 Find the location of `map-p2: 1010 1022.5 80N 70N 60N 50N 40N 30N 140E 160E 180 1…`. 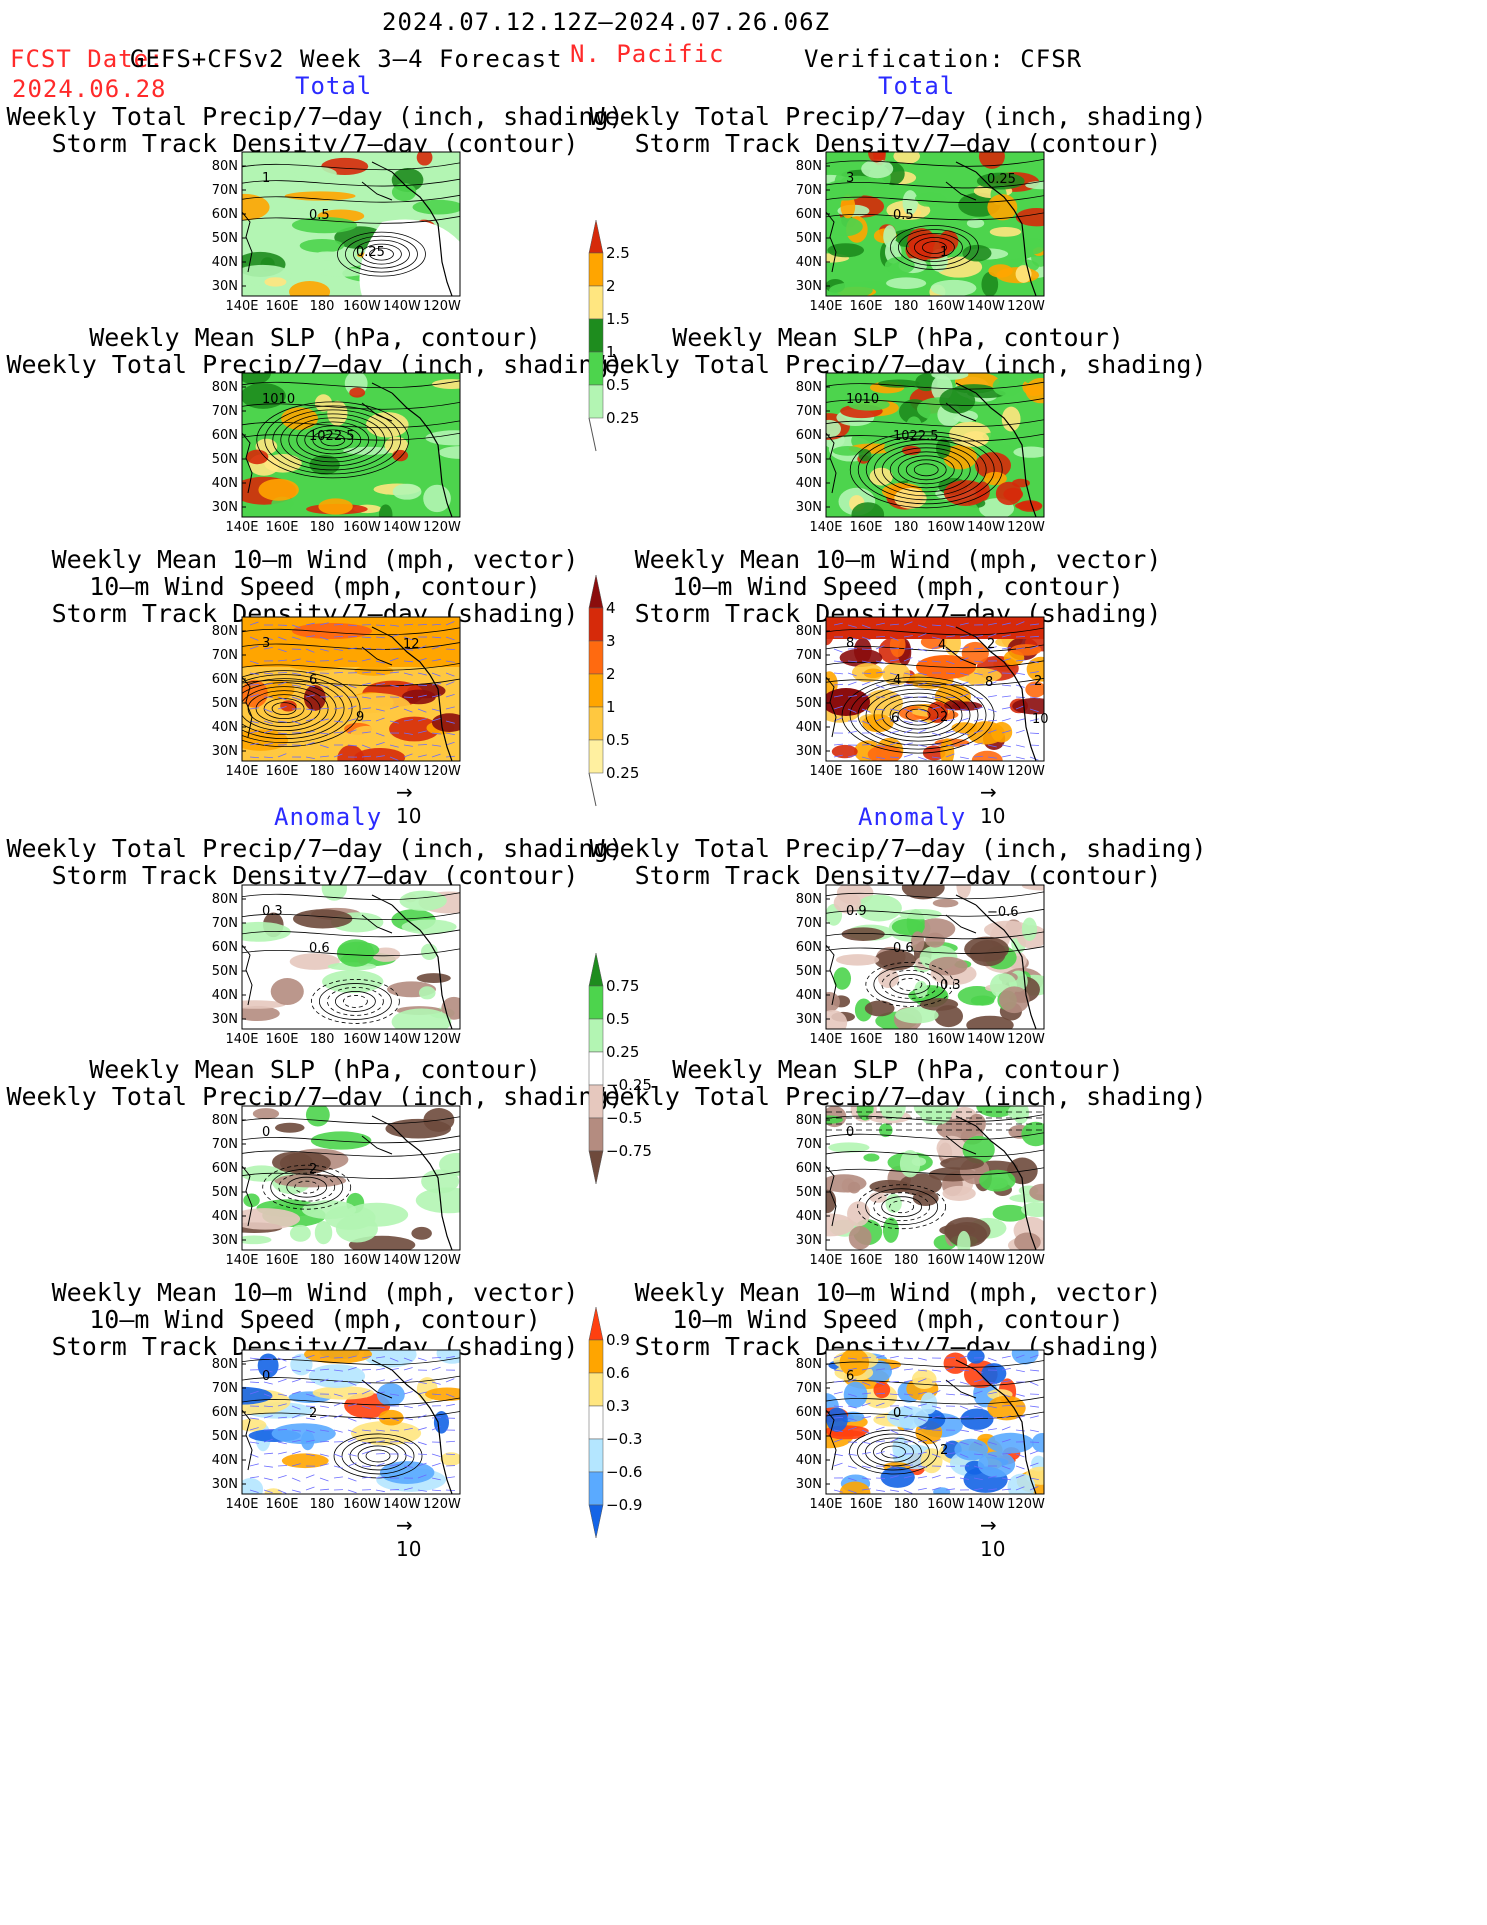

map-p2: 1010 1022.5 80N 70N 60N 50N 40N 30N 140E 160E 180 1… is located at coordinates (341, 457).